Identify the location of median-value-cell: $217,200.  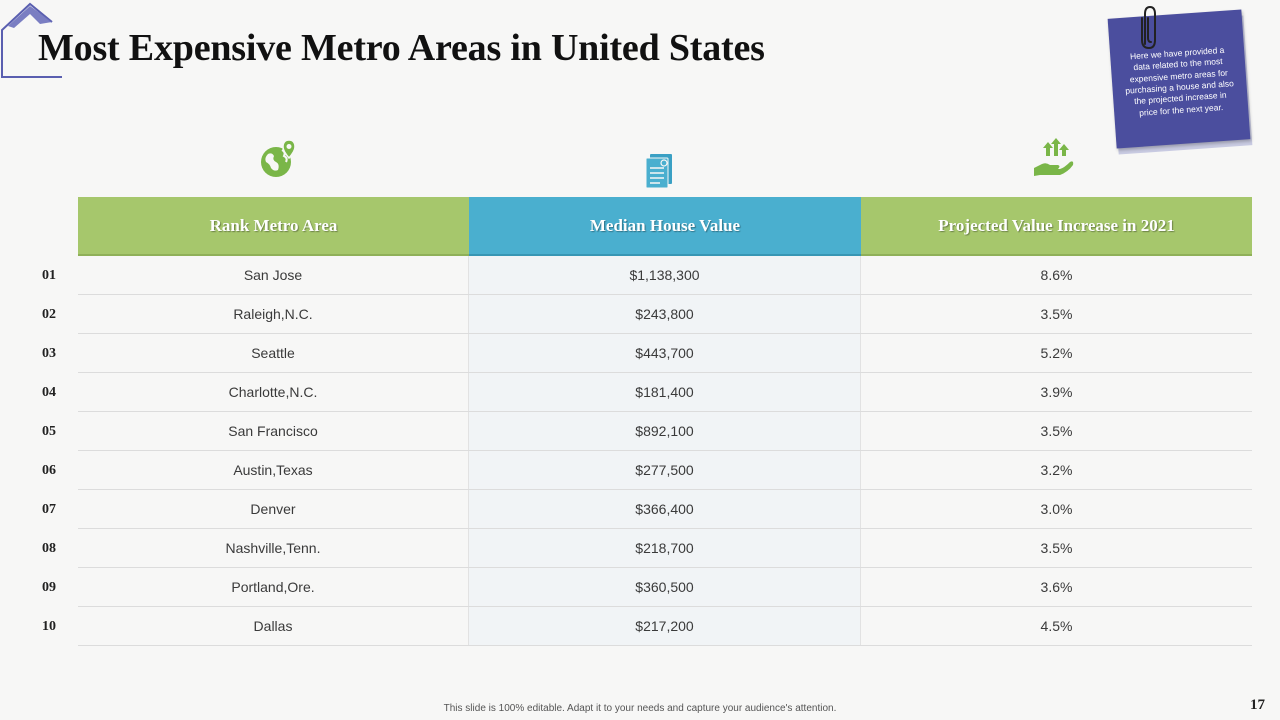
(665, 626).